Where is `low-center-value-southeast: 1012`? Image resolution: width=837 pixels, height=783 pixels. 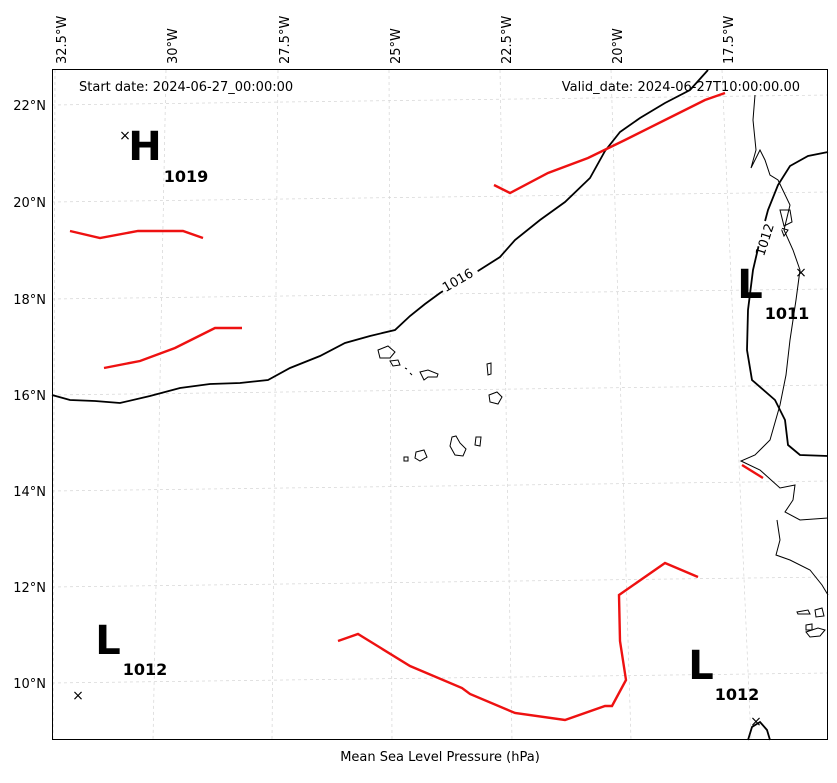 low-center-value-southeast: 1012 is located at coordinates (737, 694).